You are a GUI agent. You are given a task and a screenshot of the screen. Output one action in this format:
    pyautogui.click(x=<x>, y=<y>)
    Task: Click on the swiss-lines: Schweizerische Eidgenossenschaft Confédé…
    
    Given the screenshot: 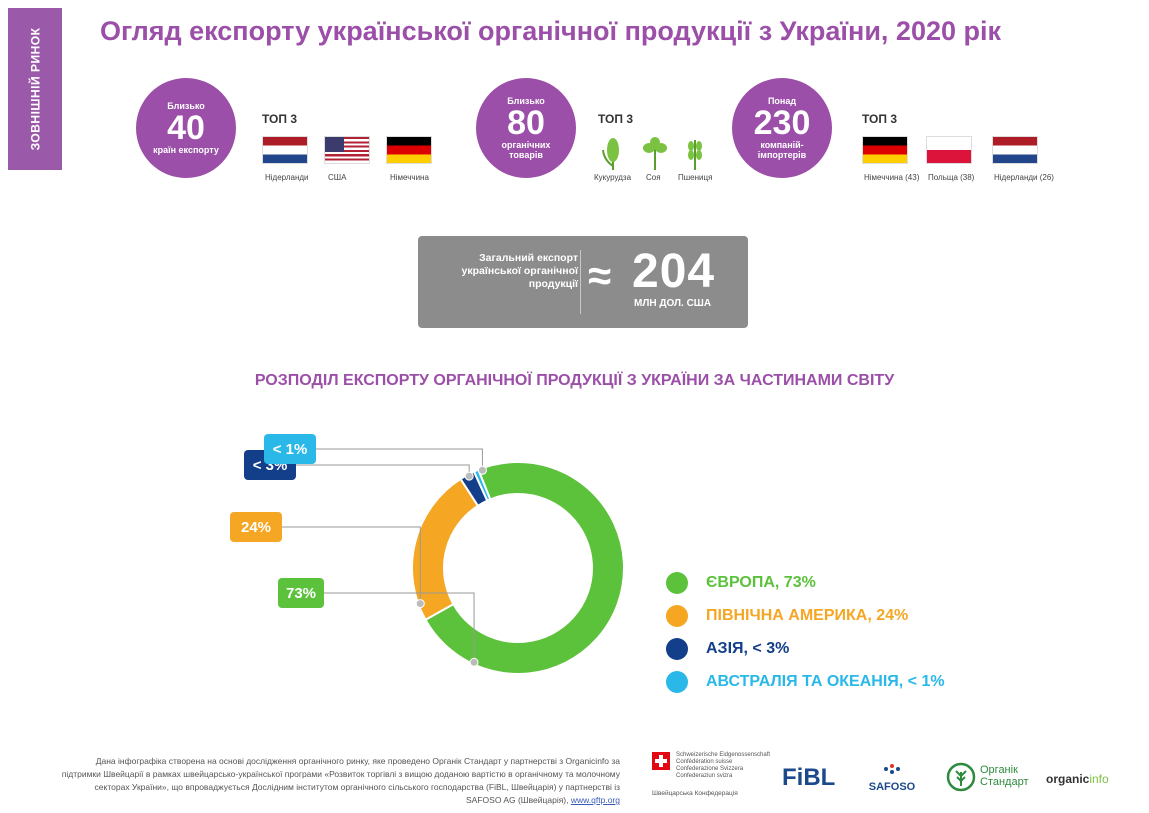 What is the action you would take?
    pyautogui.click(x=723, y=766)
    